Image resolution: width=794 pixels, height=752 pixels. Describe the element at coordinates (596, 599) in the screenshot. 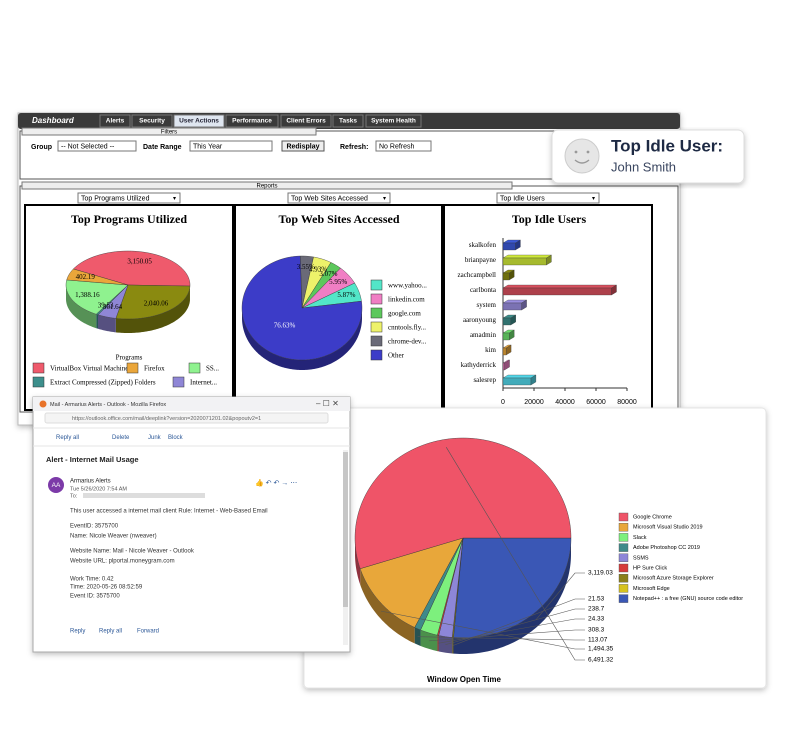

I see `slice-label: 21.53` at that location.